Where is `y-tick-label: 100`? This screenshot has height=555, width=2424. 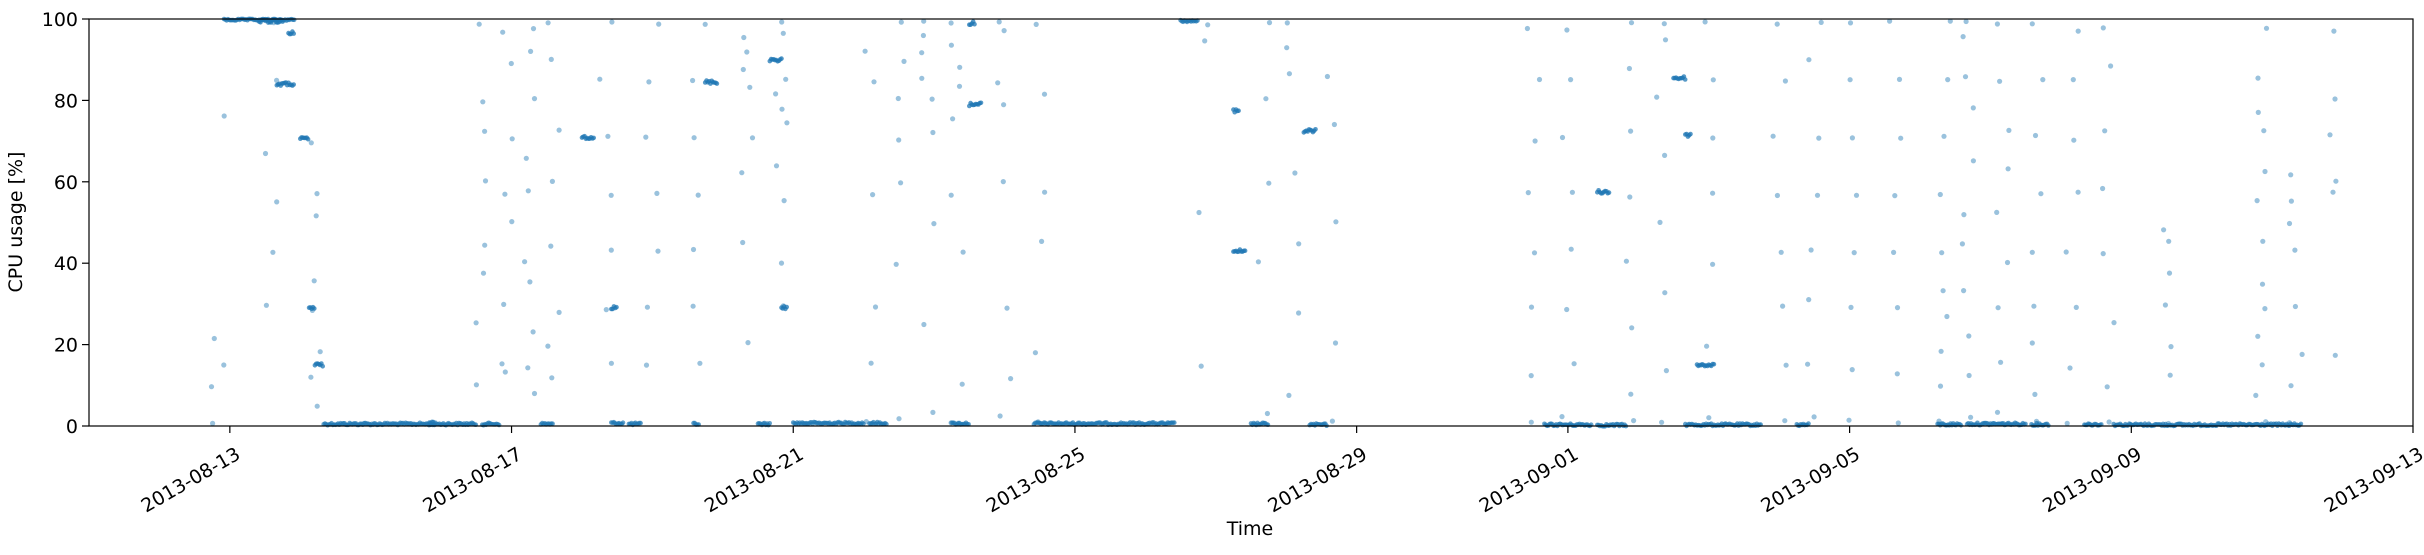
y-tick-label: 100 is located at coordinates (60, 20).